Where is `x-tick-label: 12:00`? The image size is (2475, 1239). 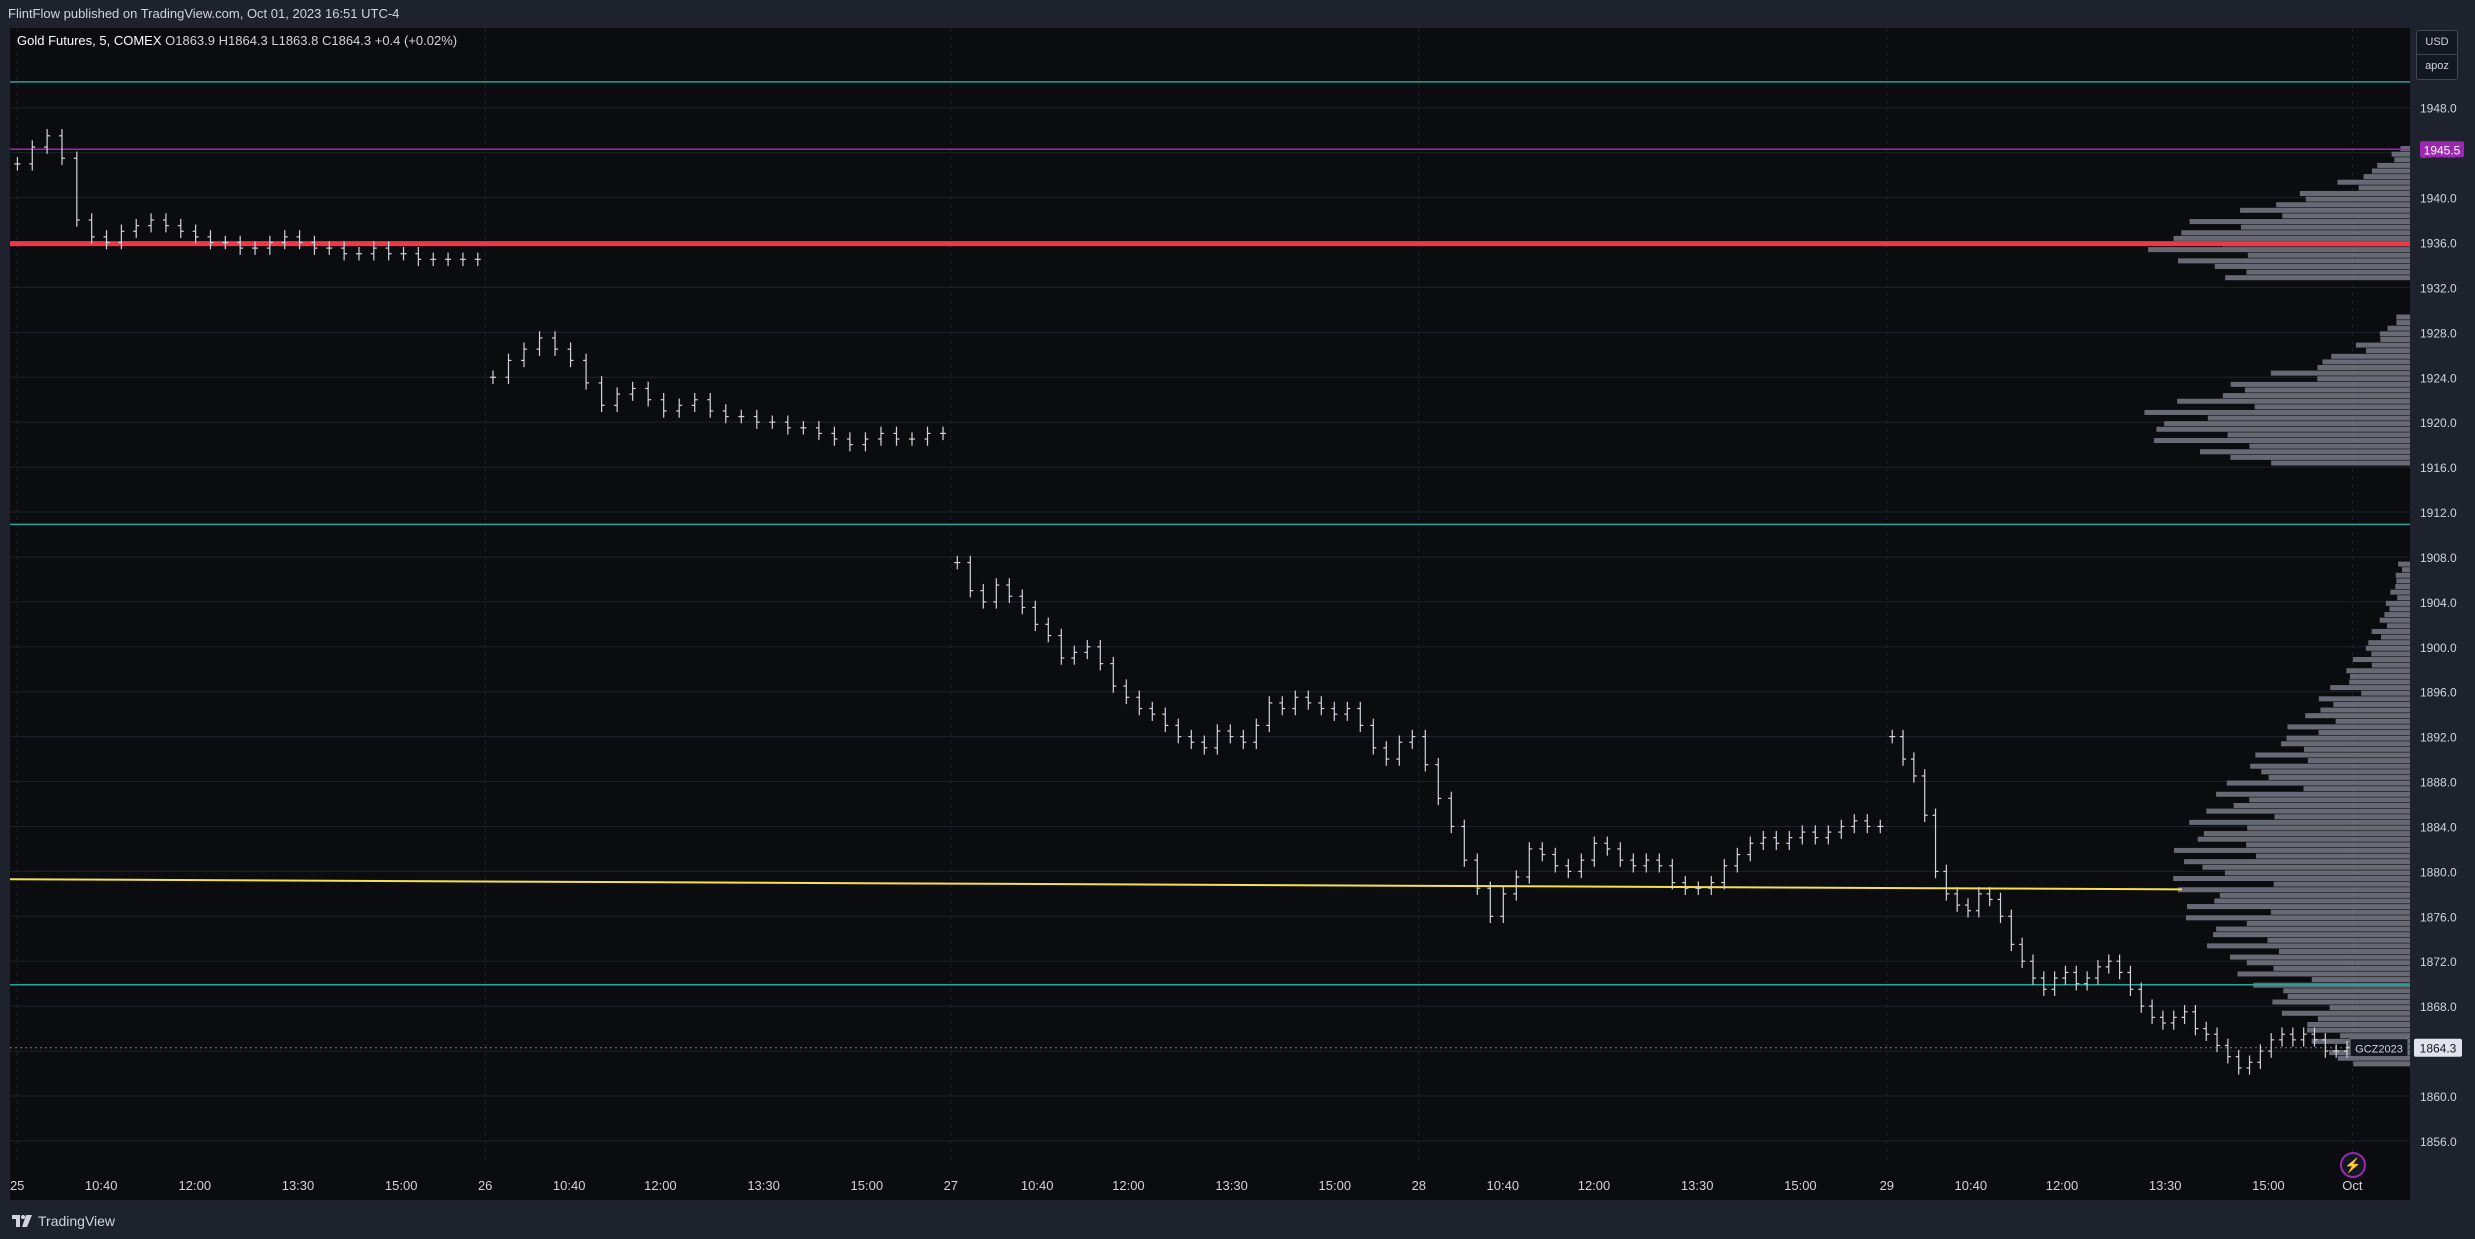
x-tick-label: 12:00 is located at coordinates (1594, 1185).